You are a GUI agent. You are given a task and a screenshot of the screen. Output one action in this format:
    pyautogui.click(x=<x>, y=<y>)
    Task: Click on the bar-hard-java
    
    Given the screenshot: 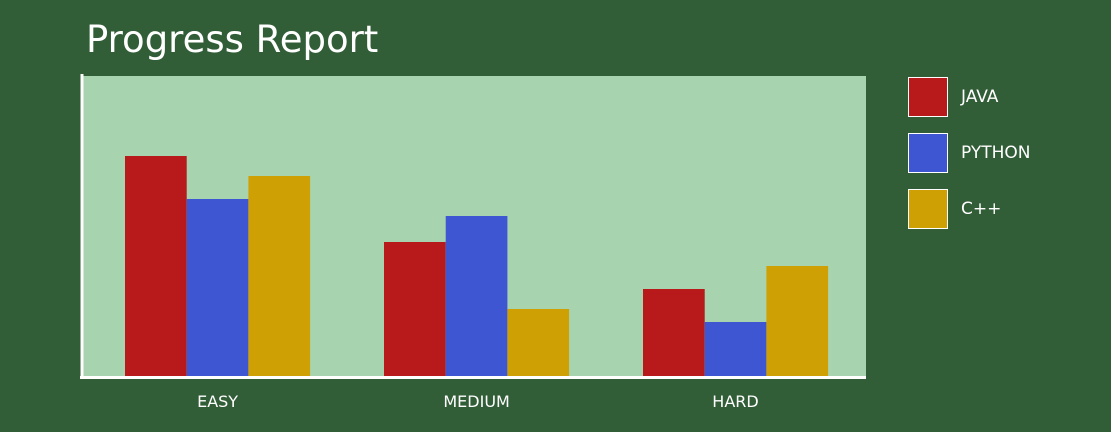 What is the action you would take?
    pyautogui.click(x=674, y=332)
    